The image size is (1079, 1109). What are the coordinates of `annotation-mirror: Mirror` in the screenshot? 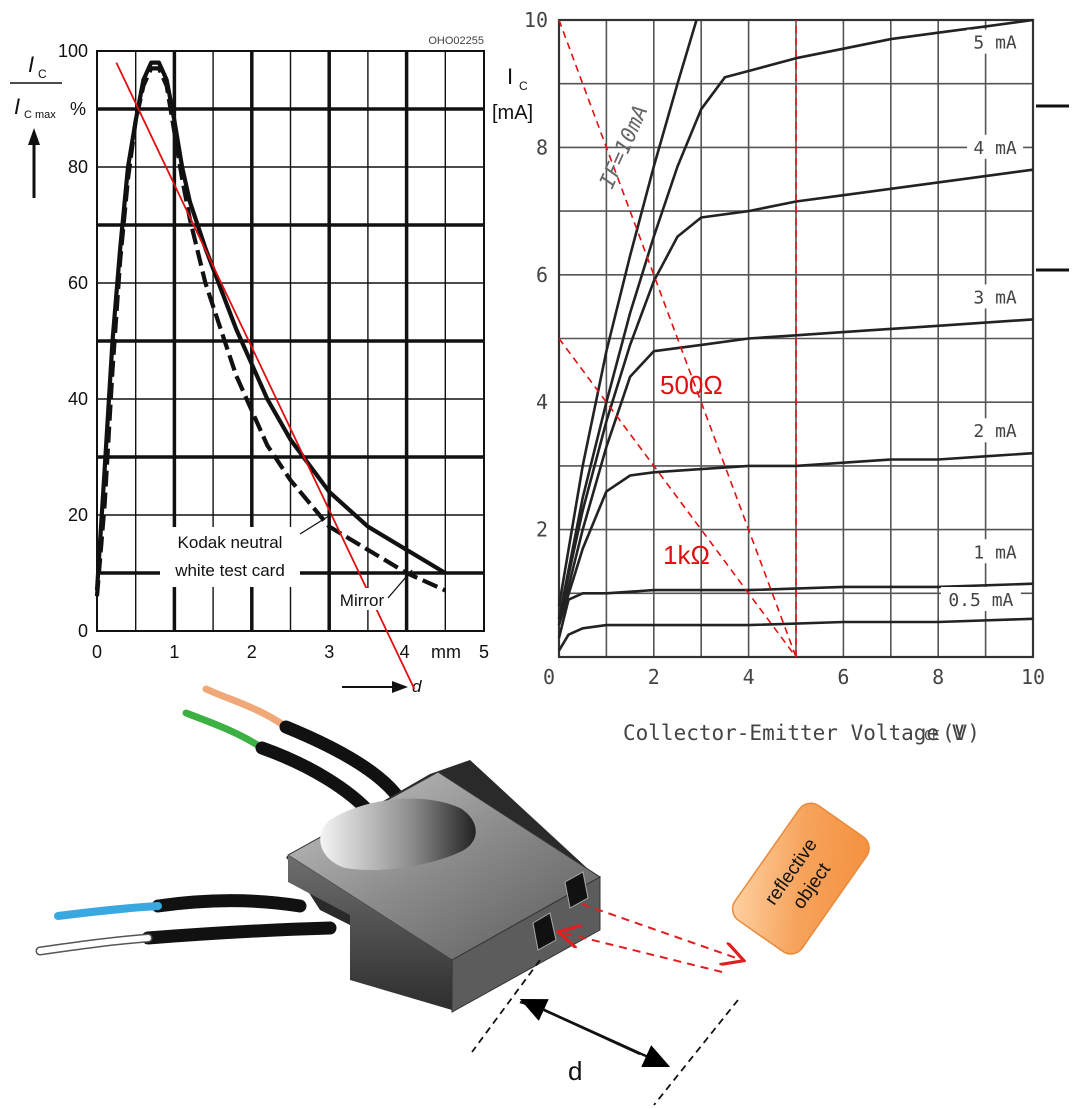 It's located at (362, 600).